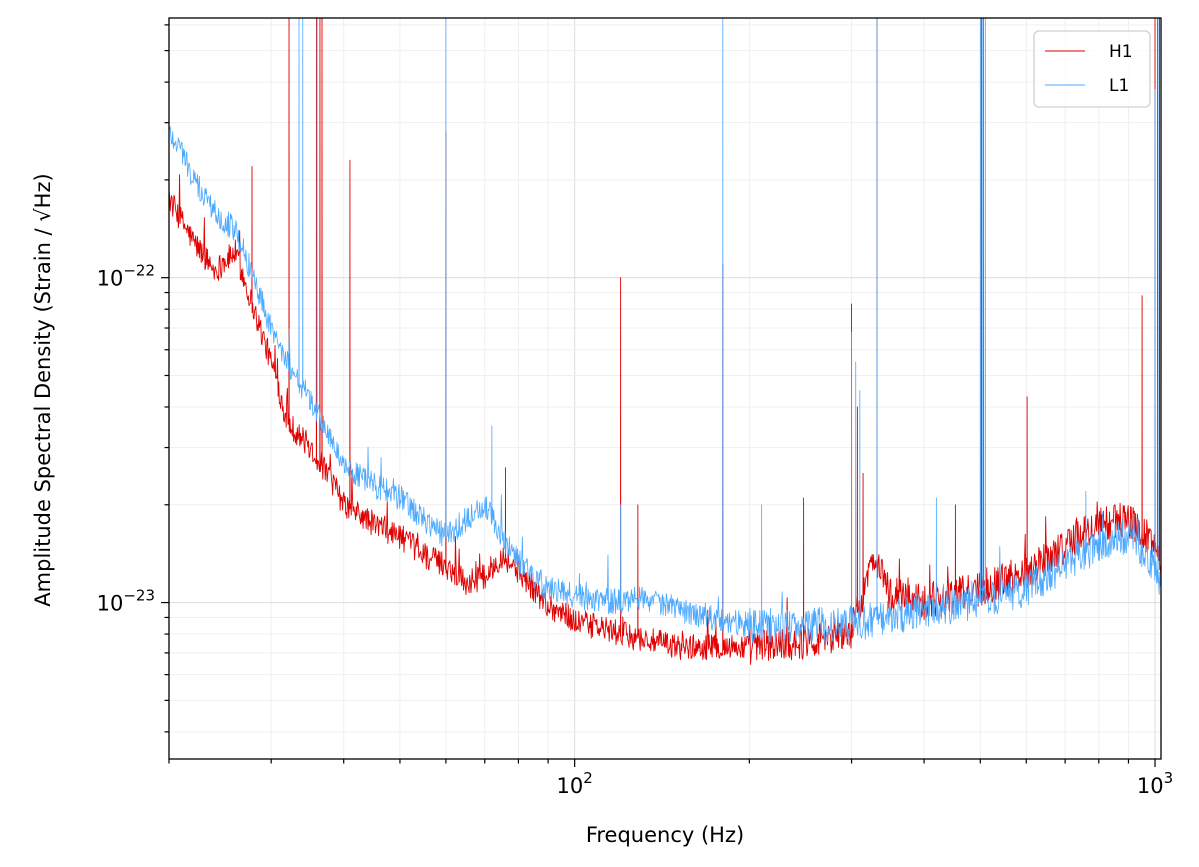 This screenshot has width=1199, height=867. What do you see at coordinates (575, 783) in the screenshot?
I see `x-tick-label: 10²` at bounding box center [575, 783].